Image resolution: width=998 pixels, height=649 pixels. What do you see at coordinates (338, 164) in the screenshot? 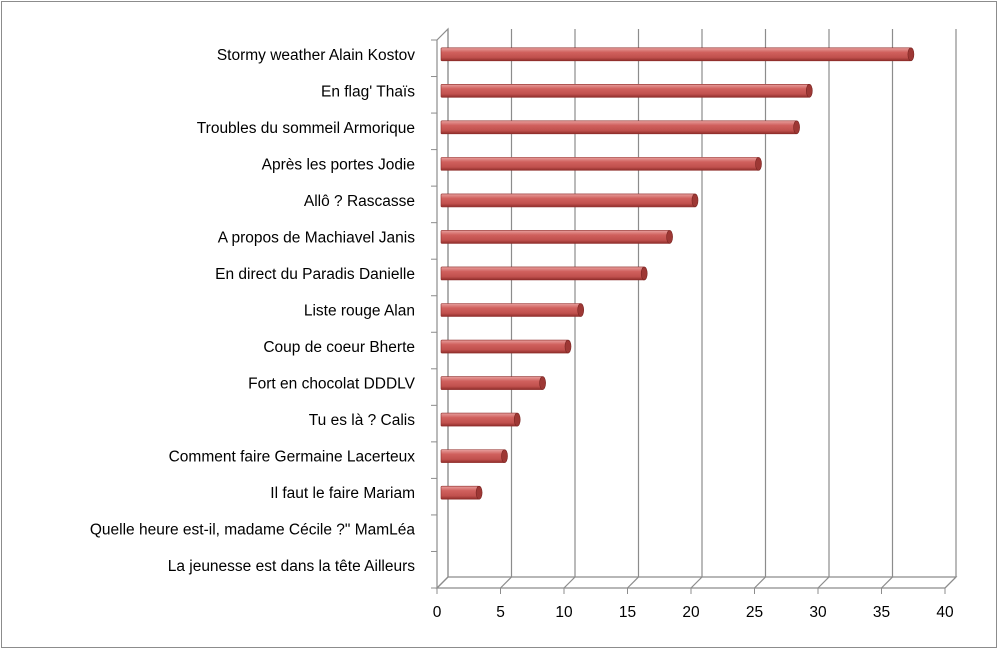
I see `category-label: Après les portes Jodie` at bounding box center [338, 164].